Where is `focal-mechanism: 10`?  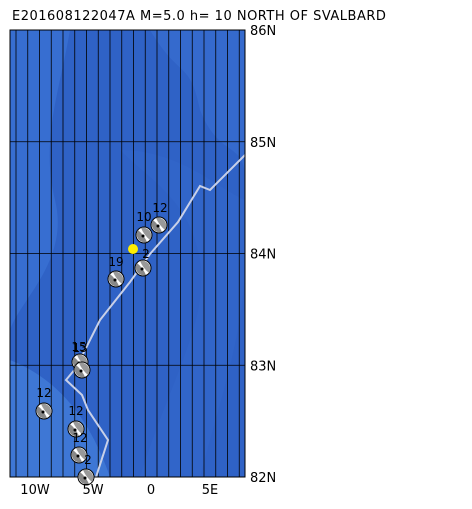 focal-mechanism: 10 is located at coordinates (144, 227).